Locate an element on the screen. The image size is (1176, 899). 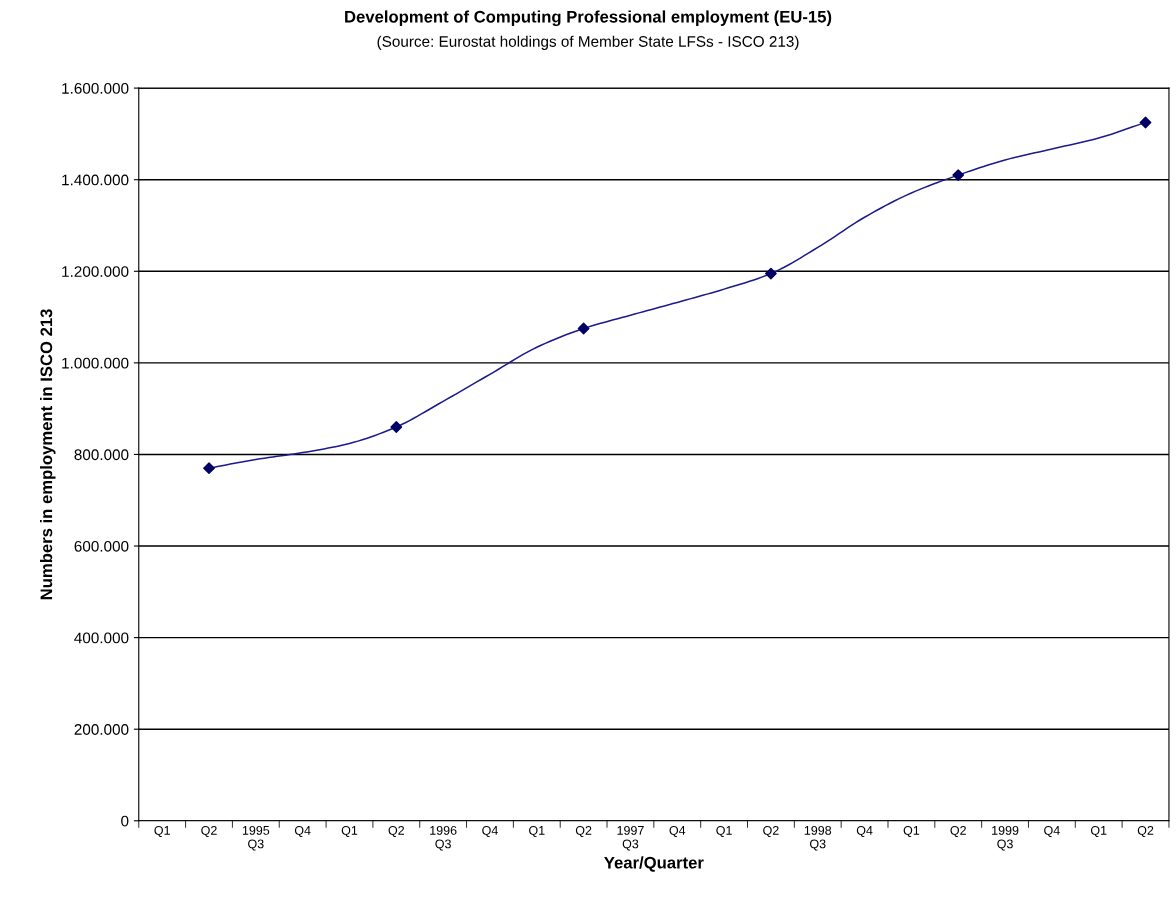
y-tick-label: 1.200.000 is located at coordinates (95, 271).